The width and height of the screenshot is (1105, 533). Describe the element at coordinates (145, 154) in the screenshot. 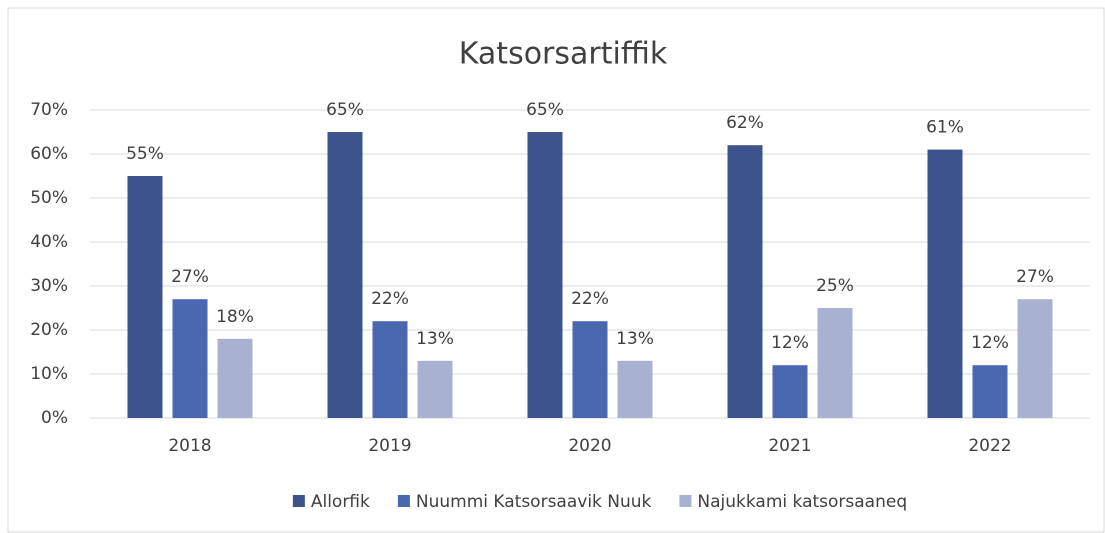

I see `data-label: 55%` at that location.